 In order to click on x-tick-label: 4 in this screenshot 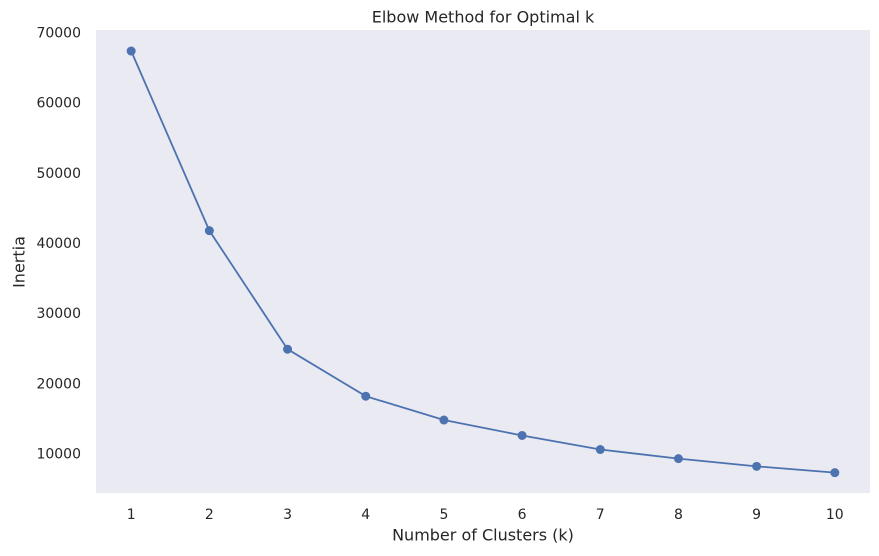, I will do `click(365, 515)`.